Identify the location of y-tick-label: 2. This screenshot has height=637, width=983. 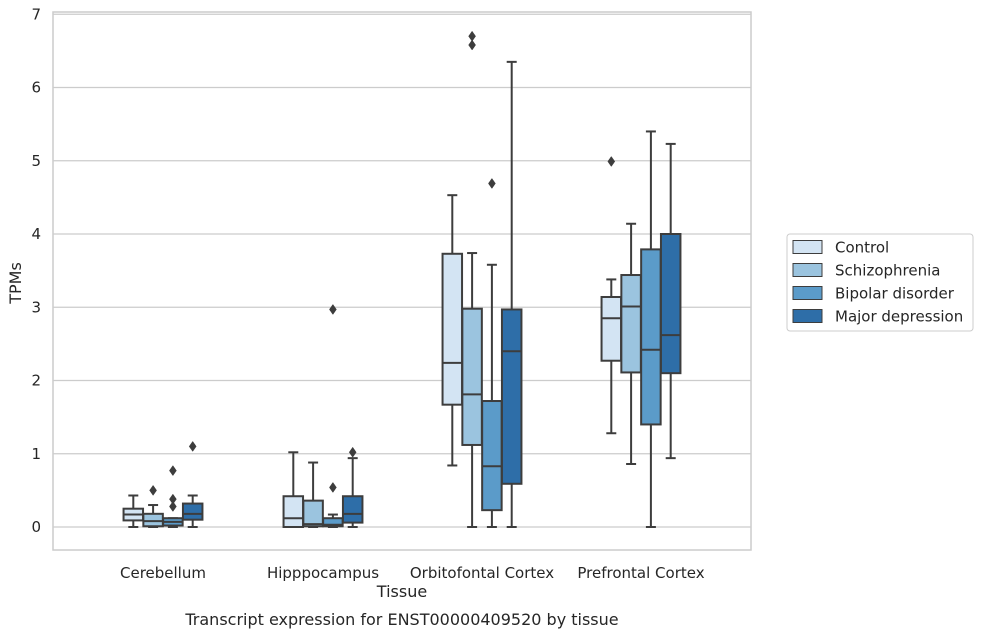
(36, 381).